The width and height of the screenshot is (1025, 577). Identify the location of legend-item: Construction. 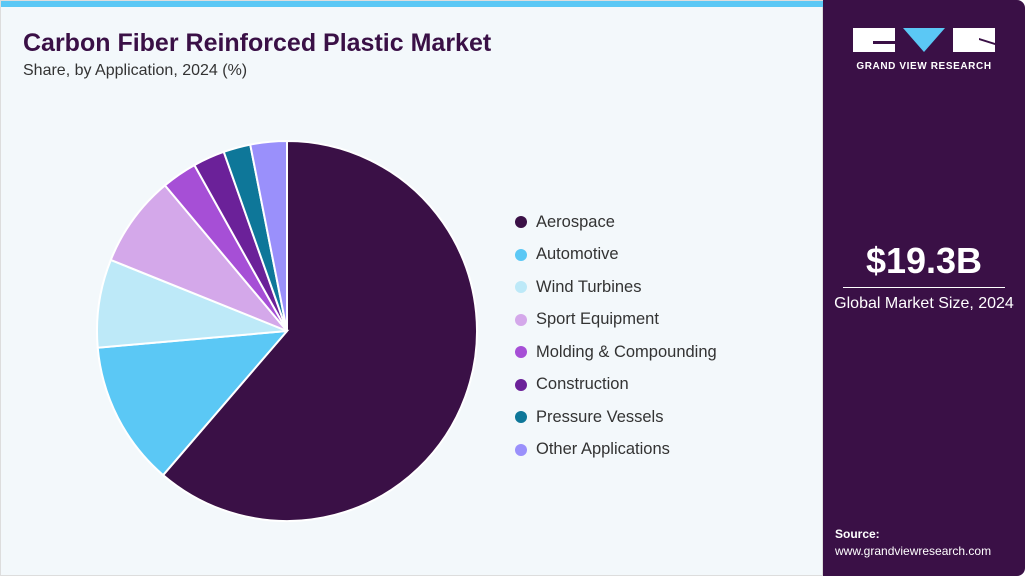
(616, 385).